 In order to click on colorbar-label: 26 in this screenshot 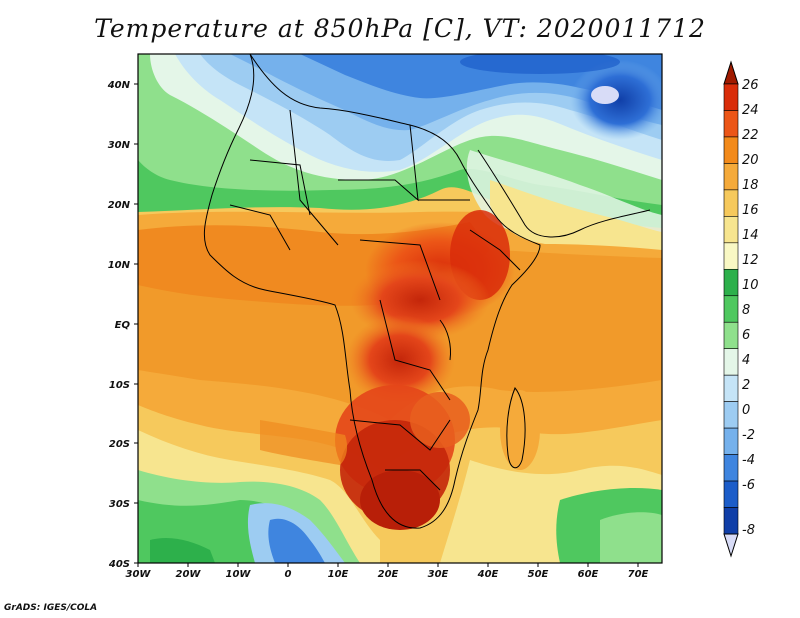, I will do `click(750, 85)`.